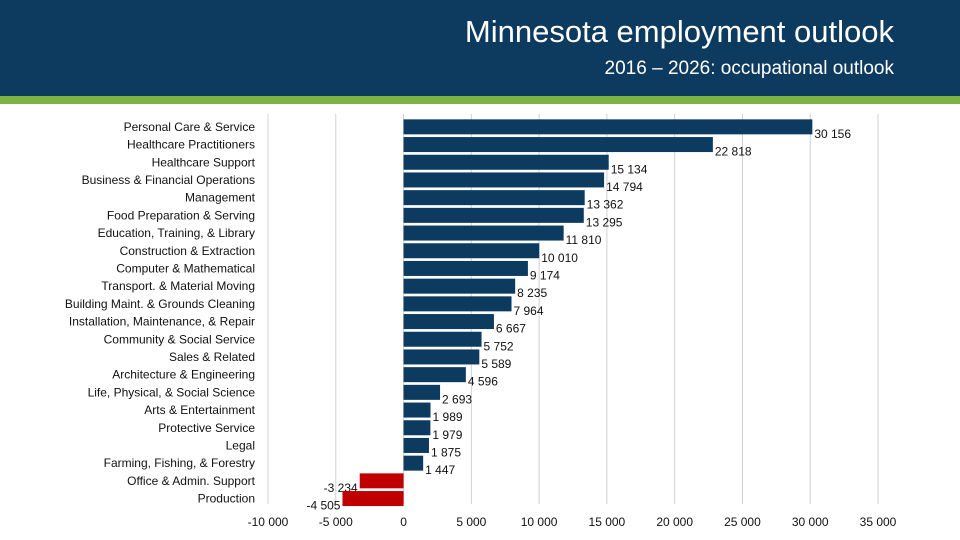  Describe the element at coordinates (191, 481) in the screenshot. I see `category-label: Office & Admin. Support` at that location.